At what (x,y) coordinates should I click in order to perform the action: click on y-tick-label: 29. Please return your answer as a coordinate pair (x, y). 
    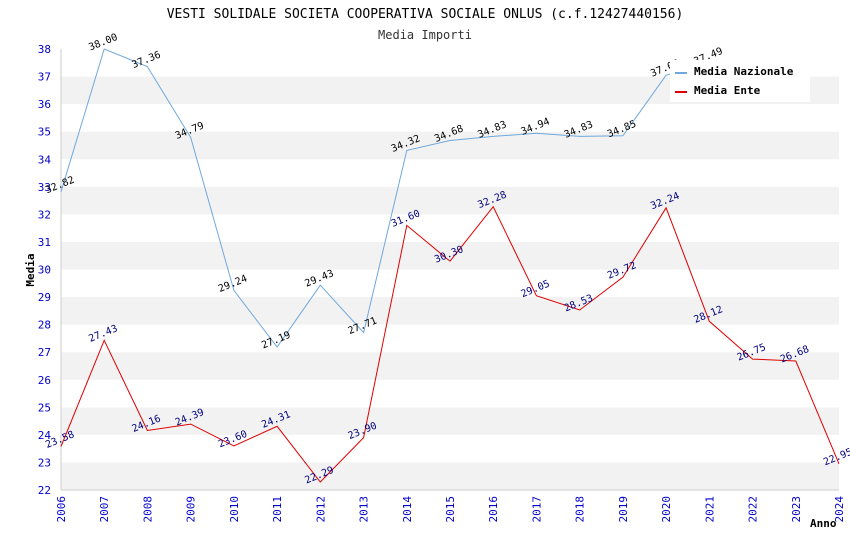
    Looking at the image, I should click on (44, 297).